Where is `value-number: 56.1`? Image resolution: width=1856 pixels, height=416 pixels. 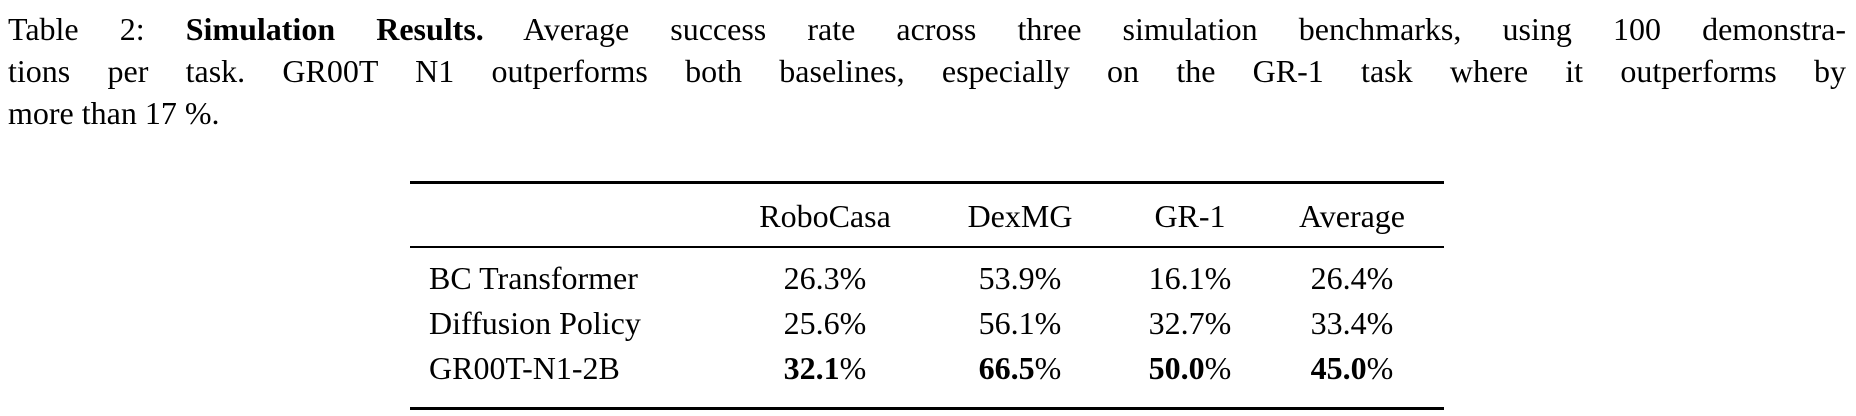 value-number: 56.1 is located at coordinates (1006, 323).